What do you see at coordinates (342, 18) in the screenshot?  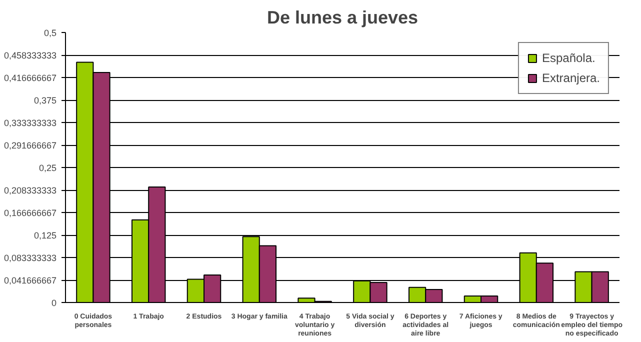 I see `chart-title: De lunes a jueves` at bounding box center [342, 18].